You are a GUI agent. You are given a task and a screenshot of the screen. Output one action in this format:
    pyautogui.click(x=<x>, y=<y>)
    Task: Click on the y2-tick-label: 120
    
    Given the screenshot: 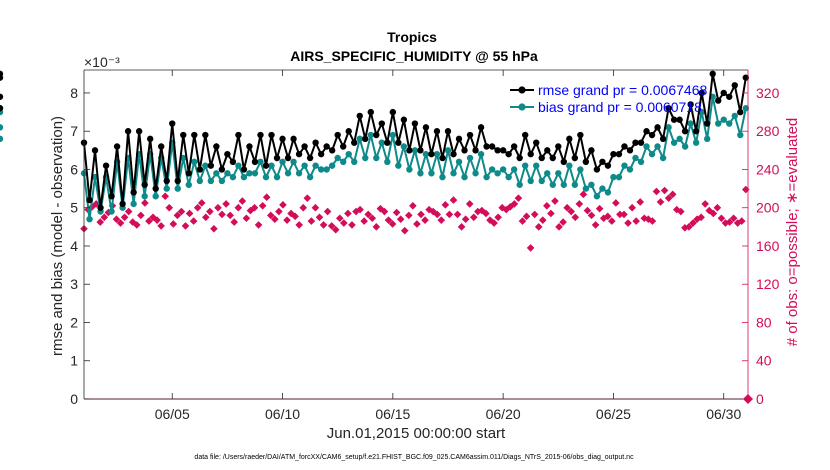 What is the action you would take?
    pyautogui.click(x=768, y=284)
    